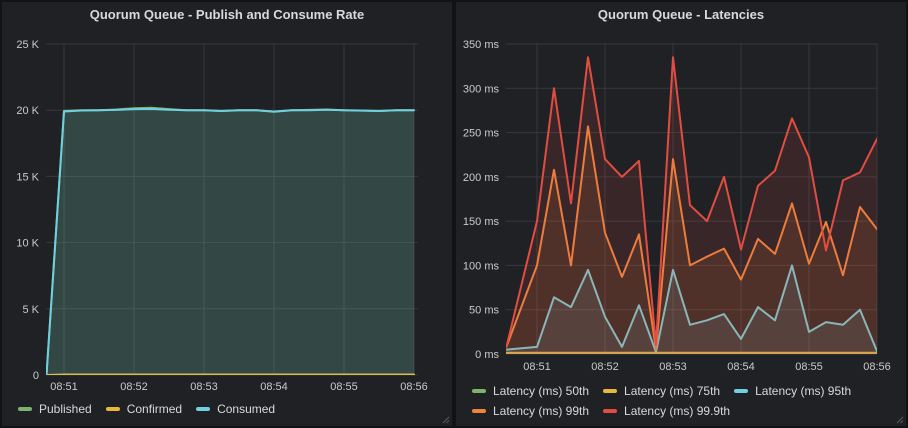 Image resolution: width=908 pixels, height=428 pixels. I want to click on legend-item: Latency (ms) 99.9th, so click(666, 411).